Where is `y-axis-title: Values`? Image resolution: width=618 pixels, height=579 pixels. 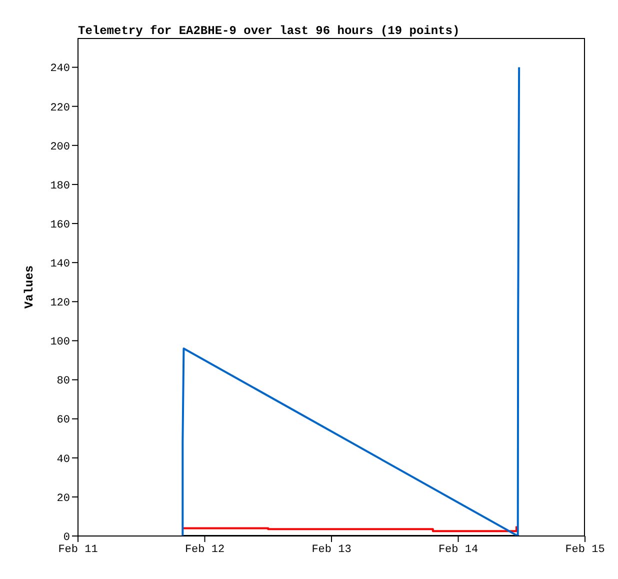
y-axis-title: Values is located at coordinates (29, 287).